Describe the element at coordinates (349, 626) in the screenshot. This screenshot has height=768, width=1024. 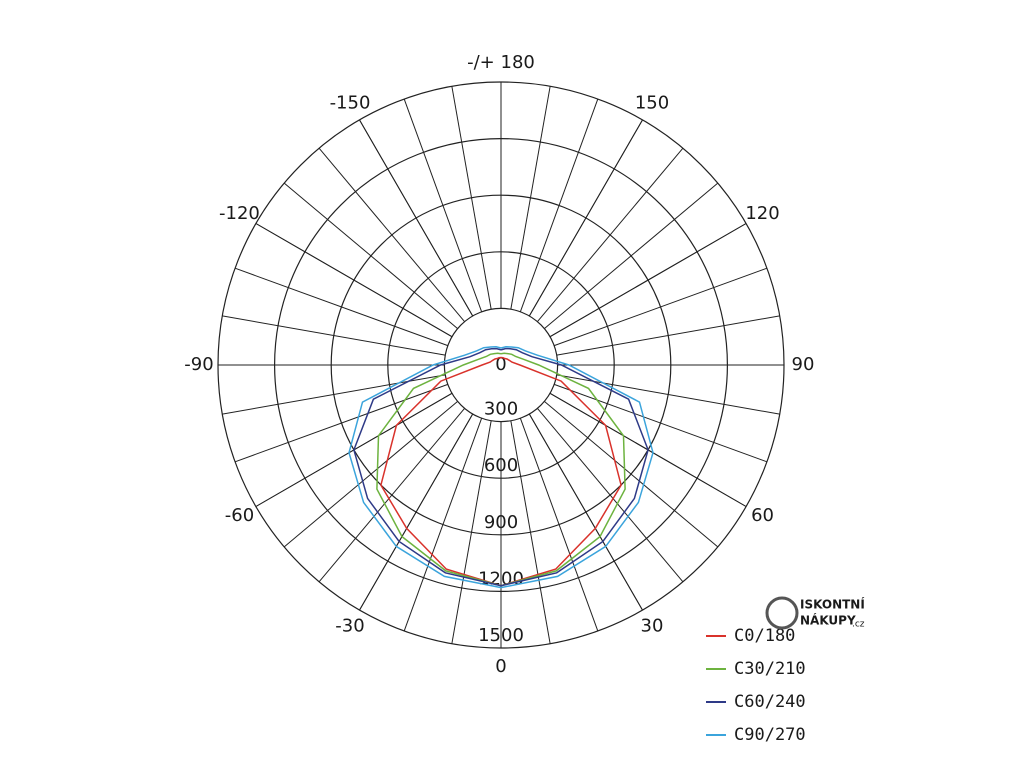
I see `angle-tick-label: -30` at that location.